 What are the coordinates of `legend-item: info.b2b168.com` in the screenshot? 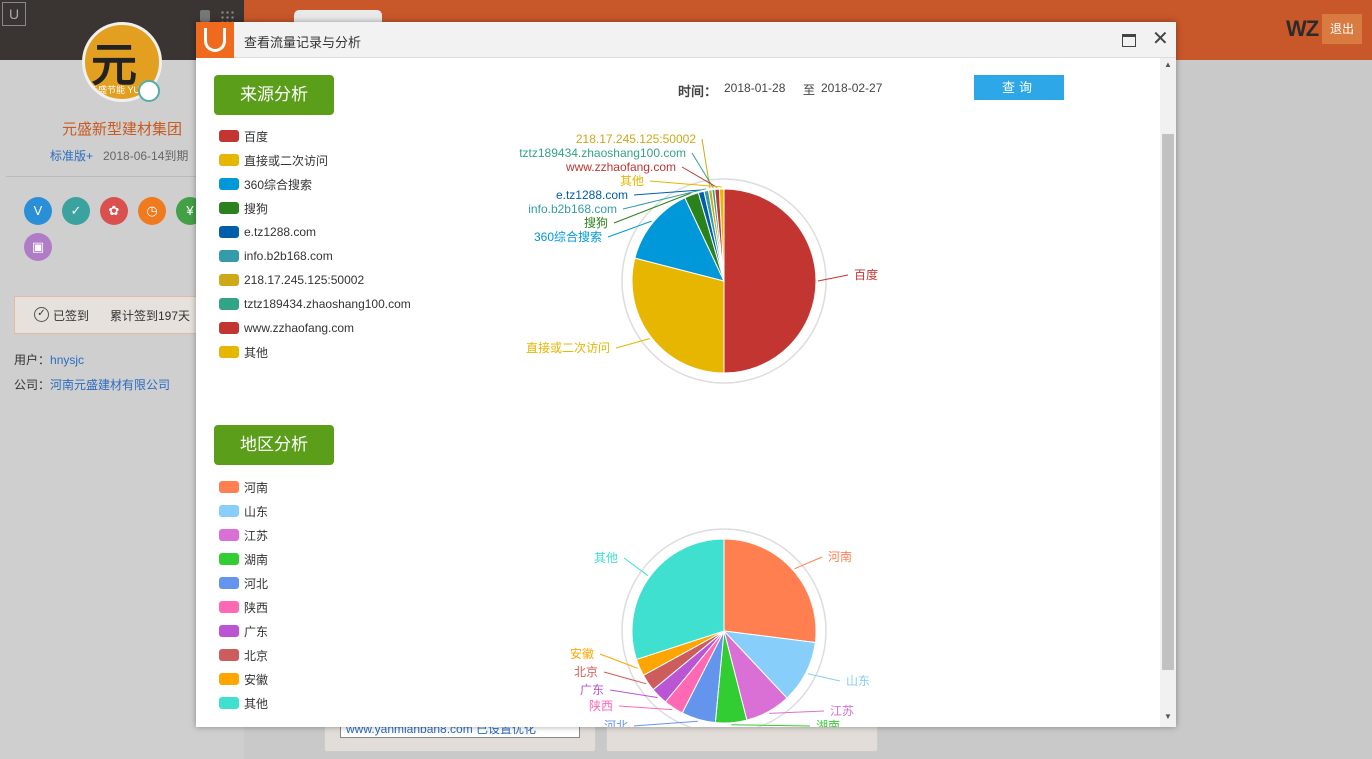 It's located at (315, 256).